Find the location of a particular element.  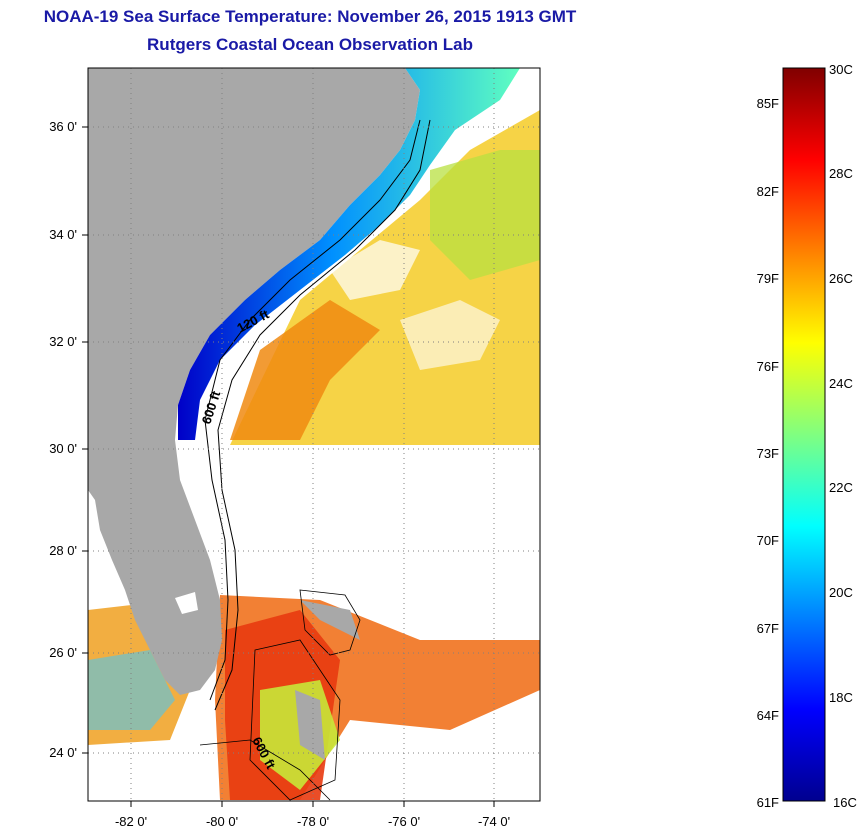

lat-label: 34 0' is located at coordinates (63, 234).